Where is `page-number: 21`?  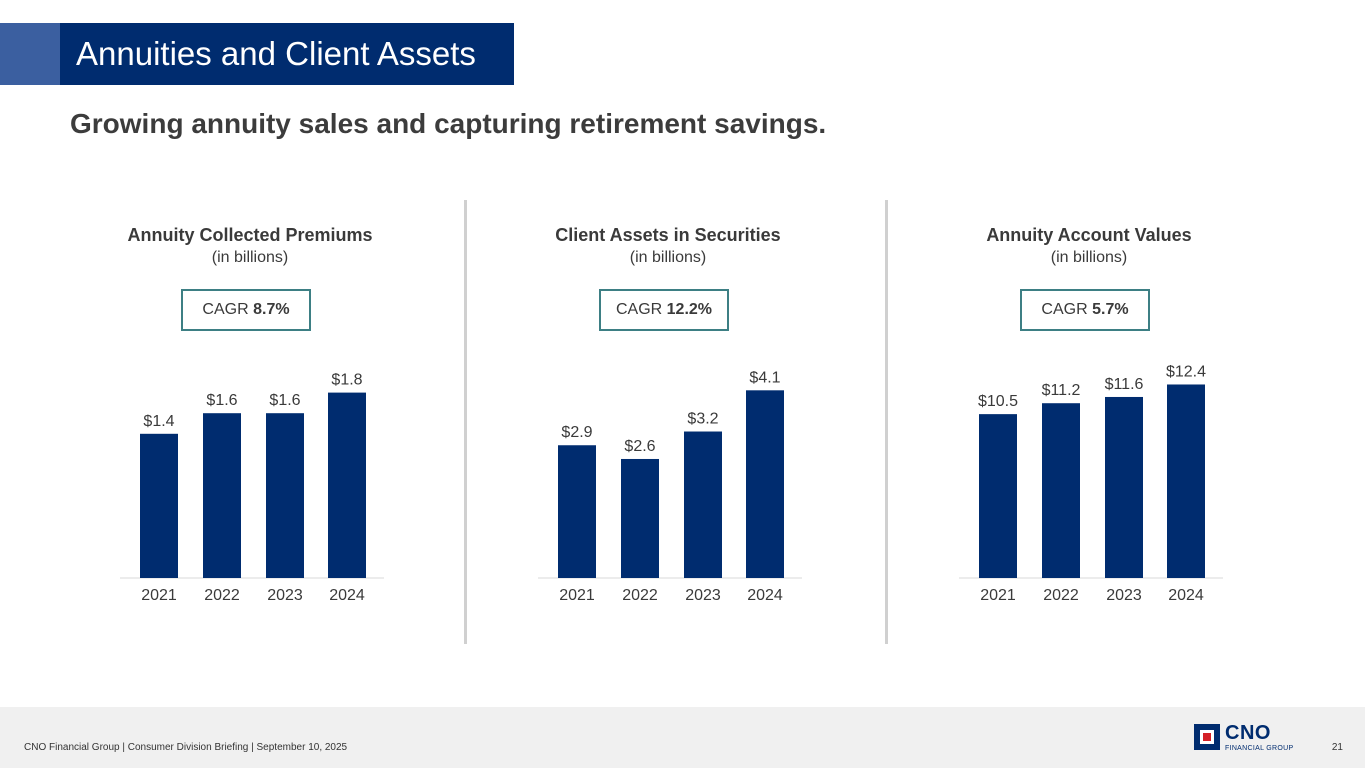
page-number: 21 is located at coordinates (1337, 747).